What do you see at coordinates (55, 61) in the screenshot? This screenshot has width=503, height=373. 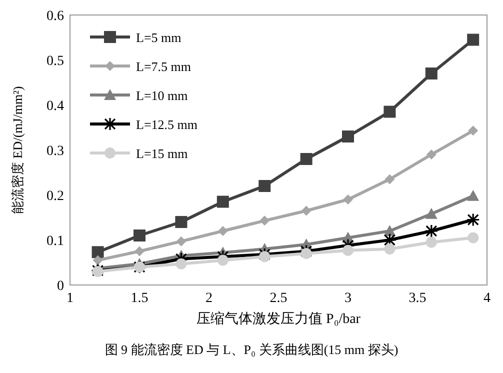 I see `y-tick-label: 0.5` at bounding box center [55, 61].